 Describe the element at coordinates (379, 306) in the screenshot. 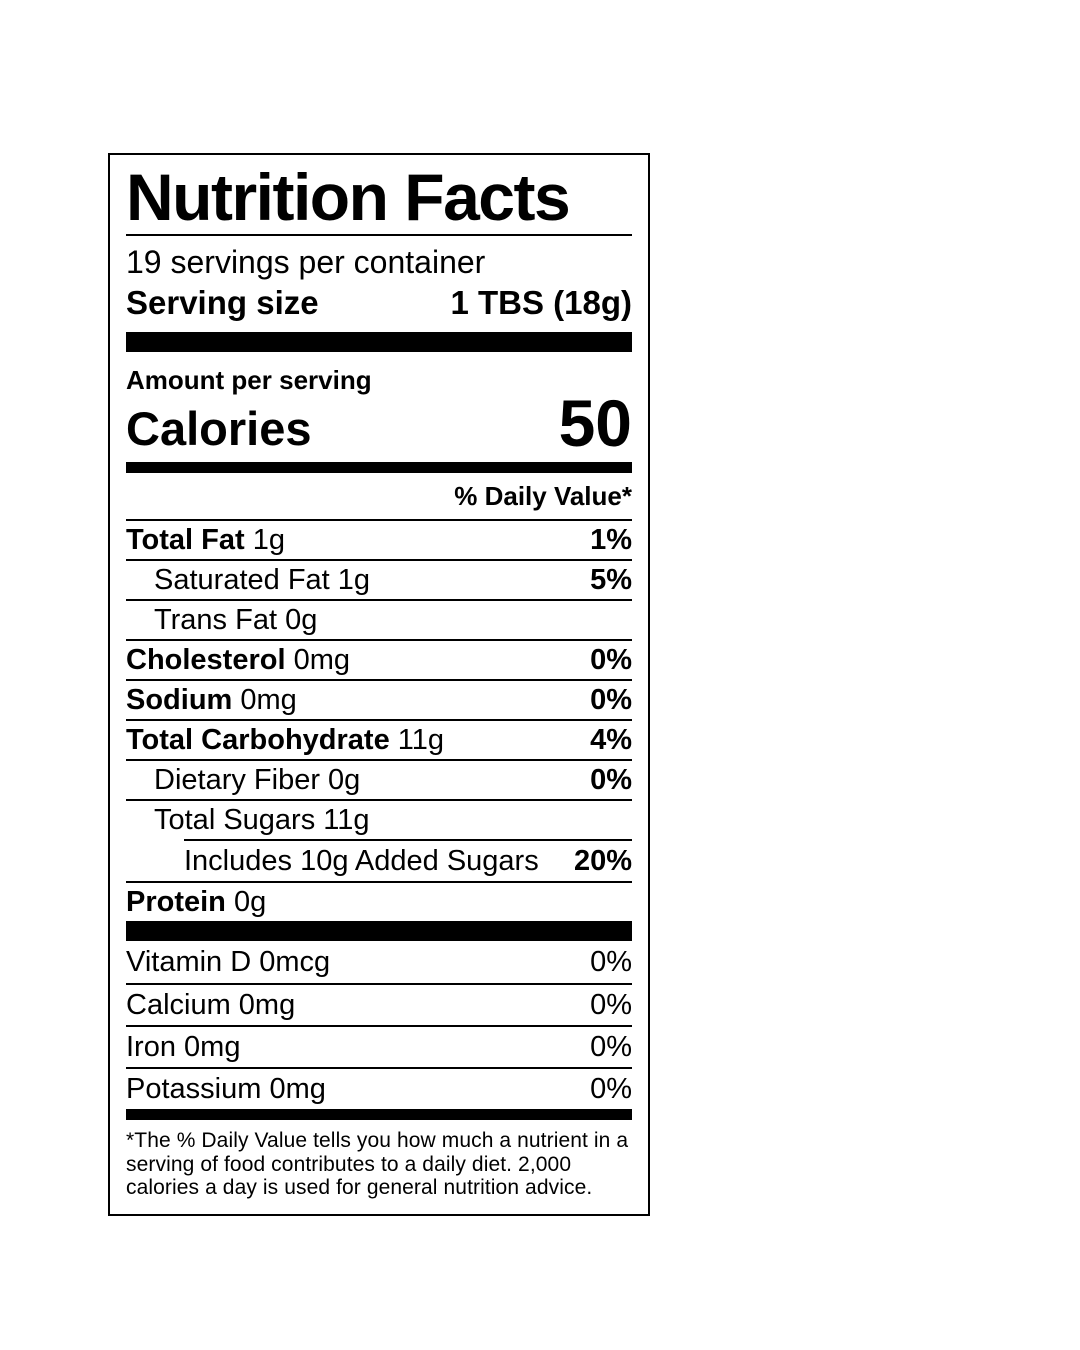

I see `serving-size-row: Serving size 1 TBS (18g)` at that location.